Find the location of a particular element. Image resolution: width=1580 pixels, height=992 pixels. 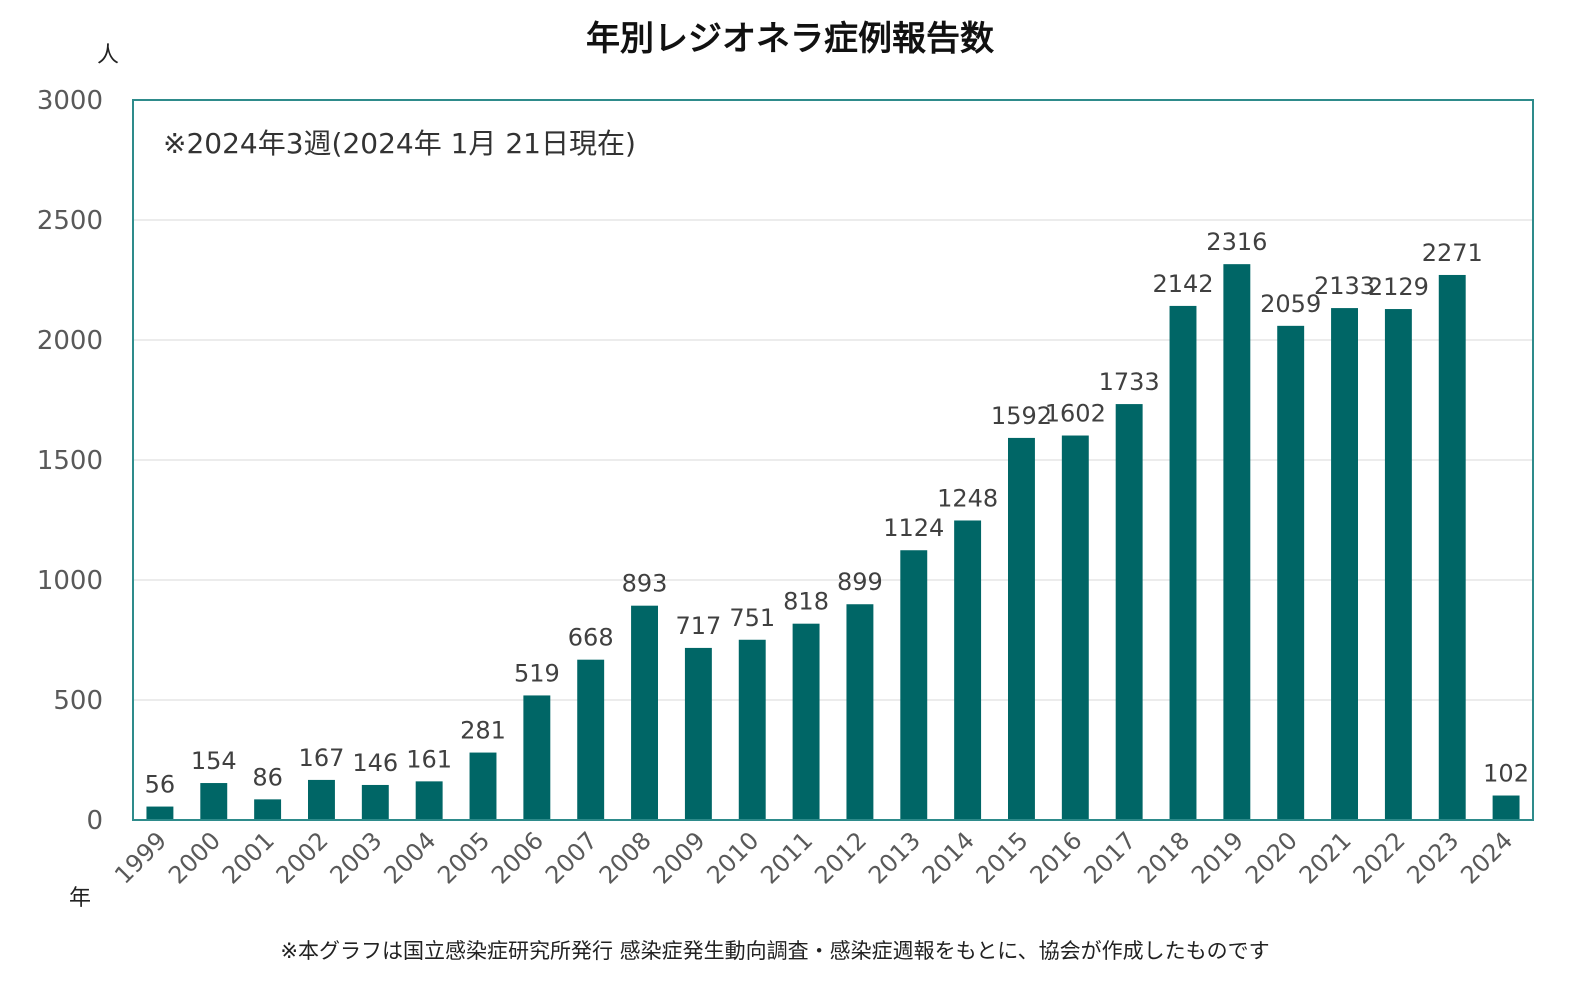

bar-2000 is located at coordinates (214, 801).